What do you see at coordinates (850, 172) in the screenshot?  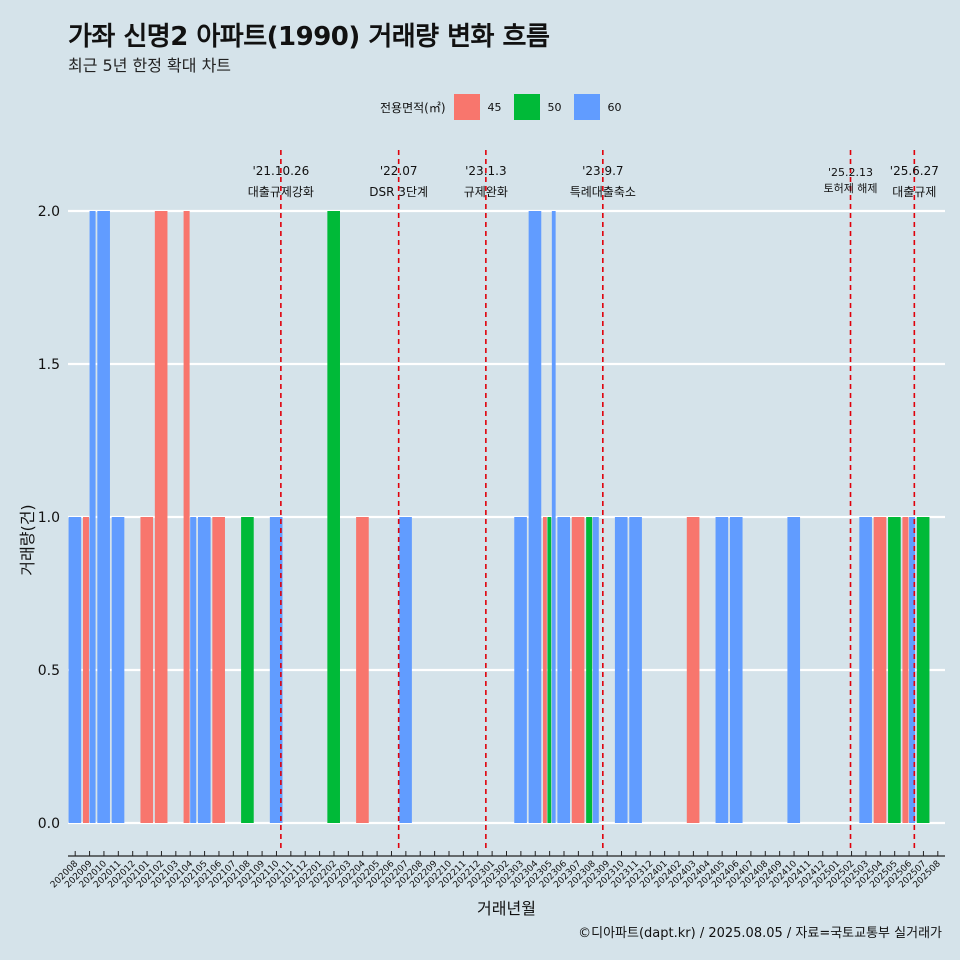 I see `event-date-label: '25.2.13` at bounding box center [850, 172].